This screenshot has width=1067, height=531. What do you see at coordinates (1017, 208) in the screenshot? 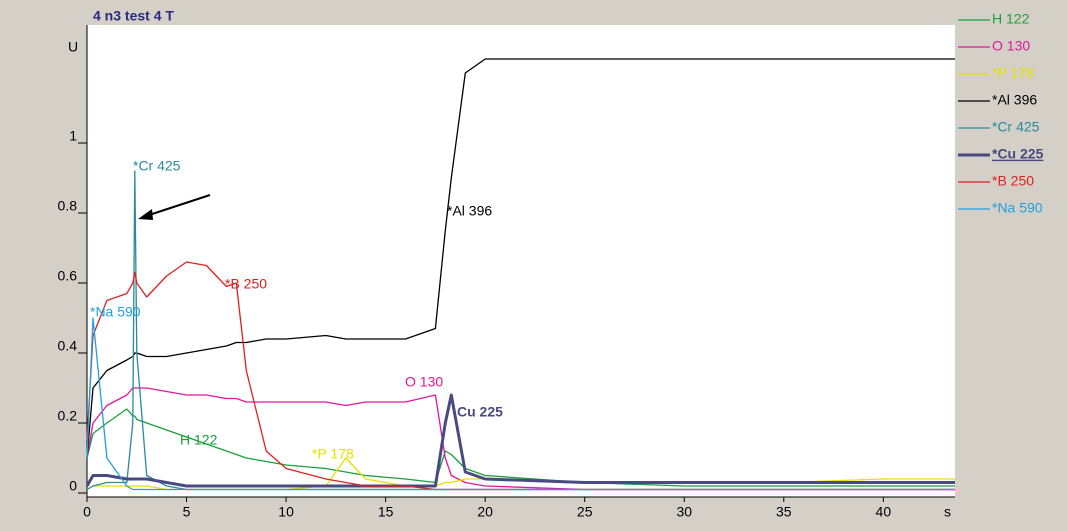
I see `legend-label: *Na 590` at bounding box center [1017, 208].